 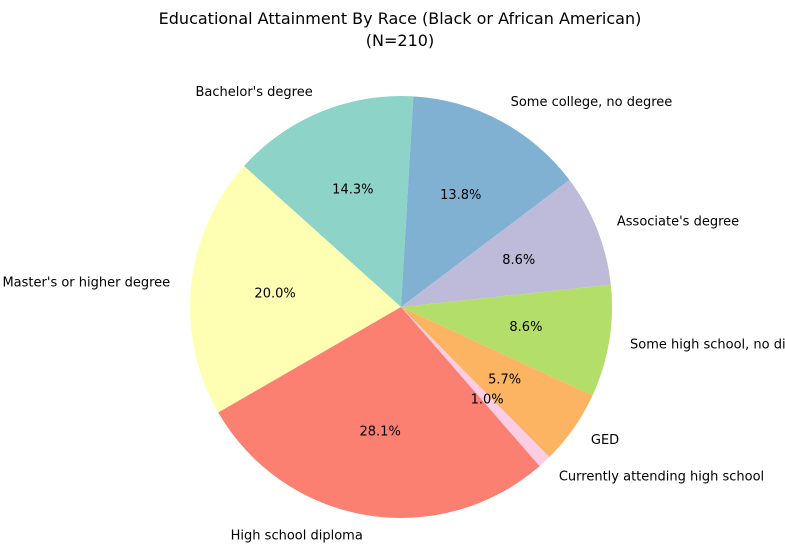 What do you see at coordinates (460, 195) in the screenshot?
I see `slice-percent-label: 13.8%` at bounding box center [460, 195].